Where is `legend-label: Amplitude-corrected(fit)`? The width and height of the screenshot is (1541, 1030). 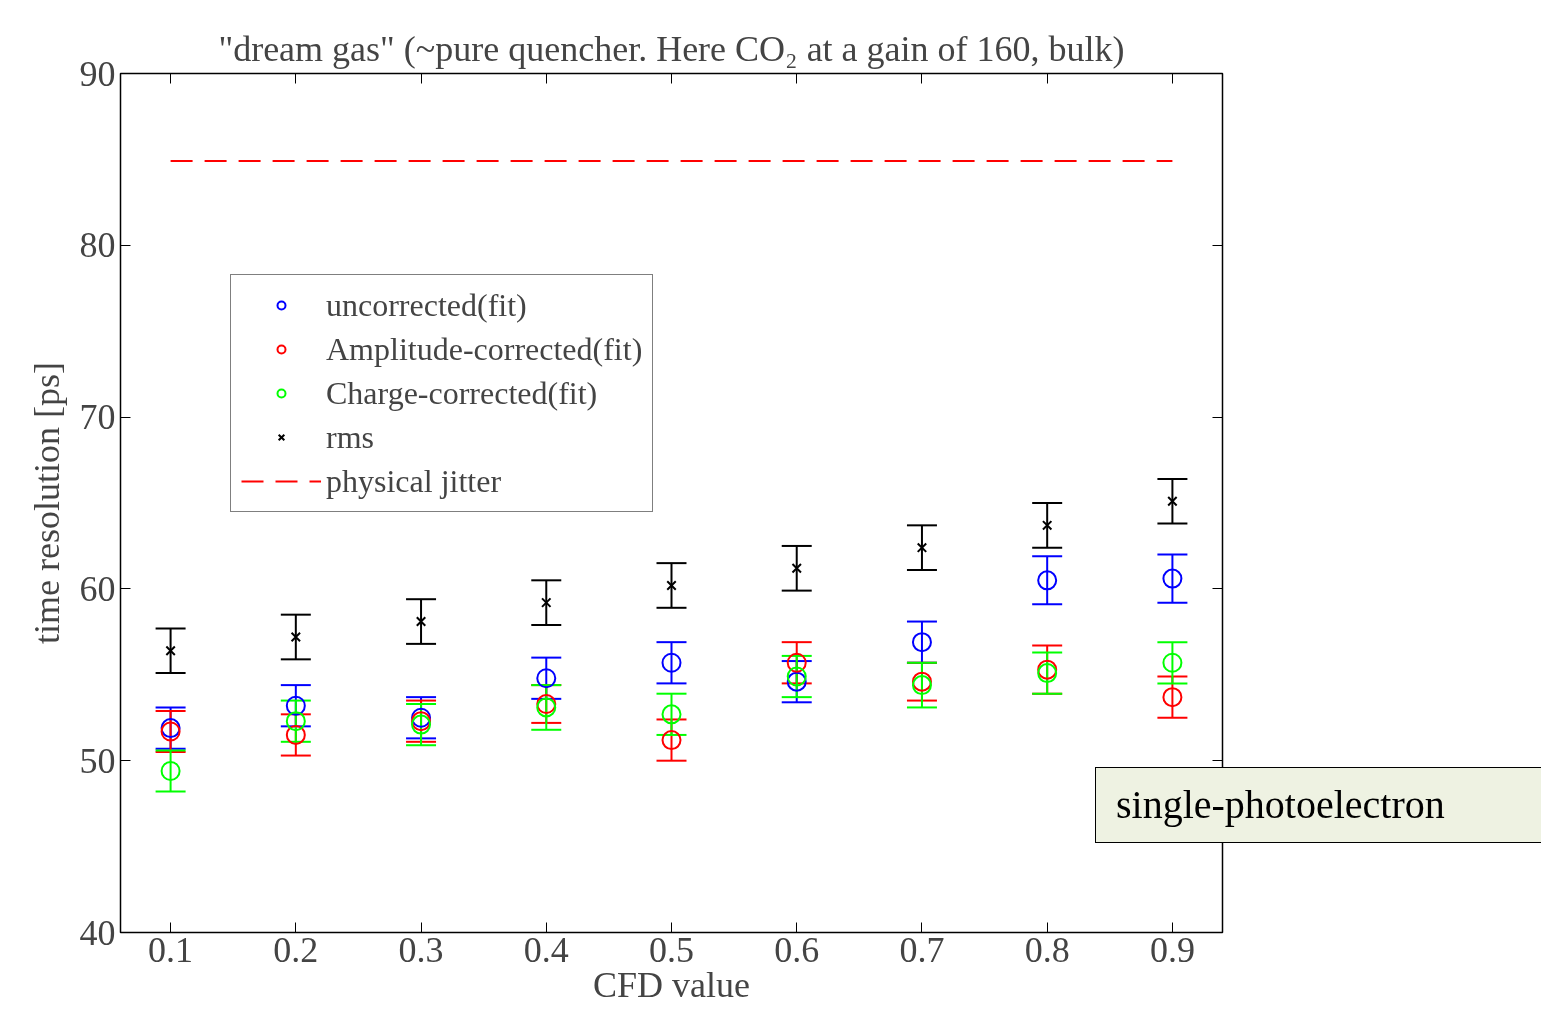 legend-label: Amplitude-corrected(fit) is located at coordinates (484, 349).